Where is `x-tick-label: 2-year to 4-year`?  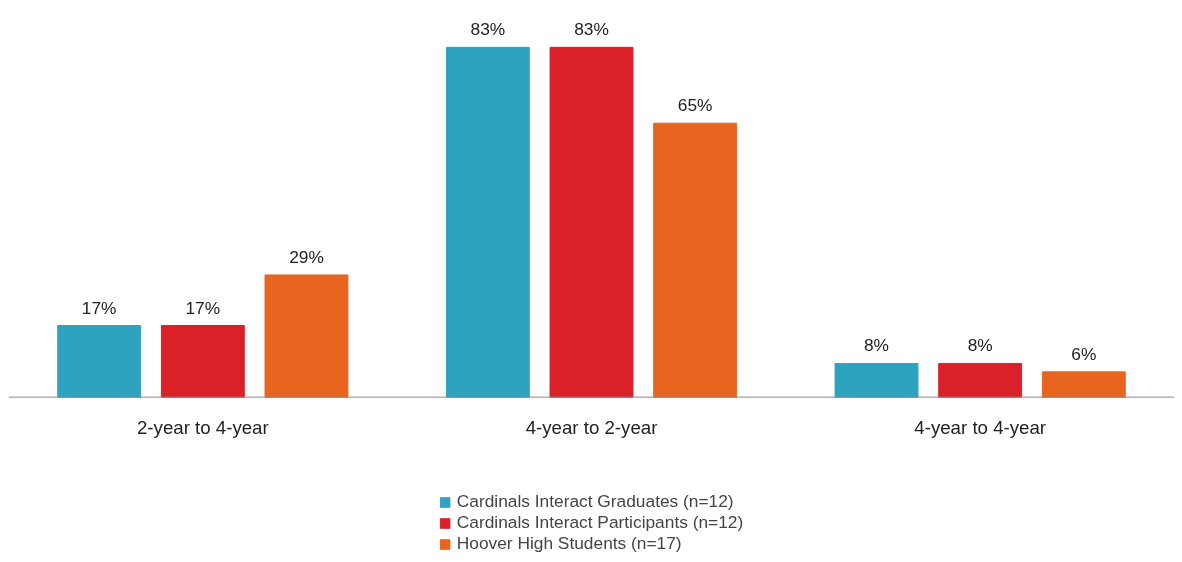
x-tick-label: 2-year to 4-year is located at coordinates (202, 428).